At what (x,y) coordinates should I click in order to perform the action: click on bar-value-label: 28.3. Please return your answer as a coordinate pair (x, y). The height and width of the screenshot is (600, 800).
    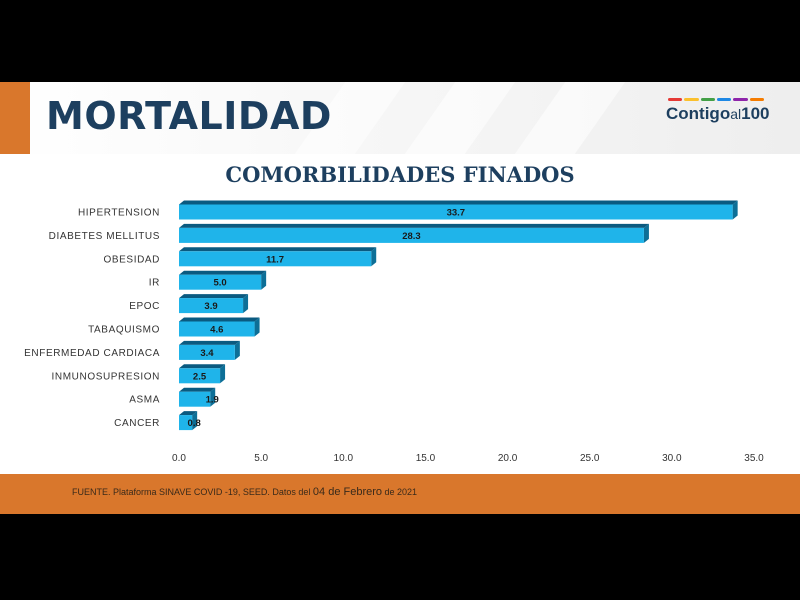
    Looking at the image, I should click on (411, 236).